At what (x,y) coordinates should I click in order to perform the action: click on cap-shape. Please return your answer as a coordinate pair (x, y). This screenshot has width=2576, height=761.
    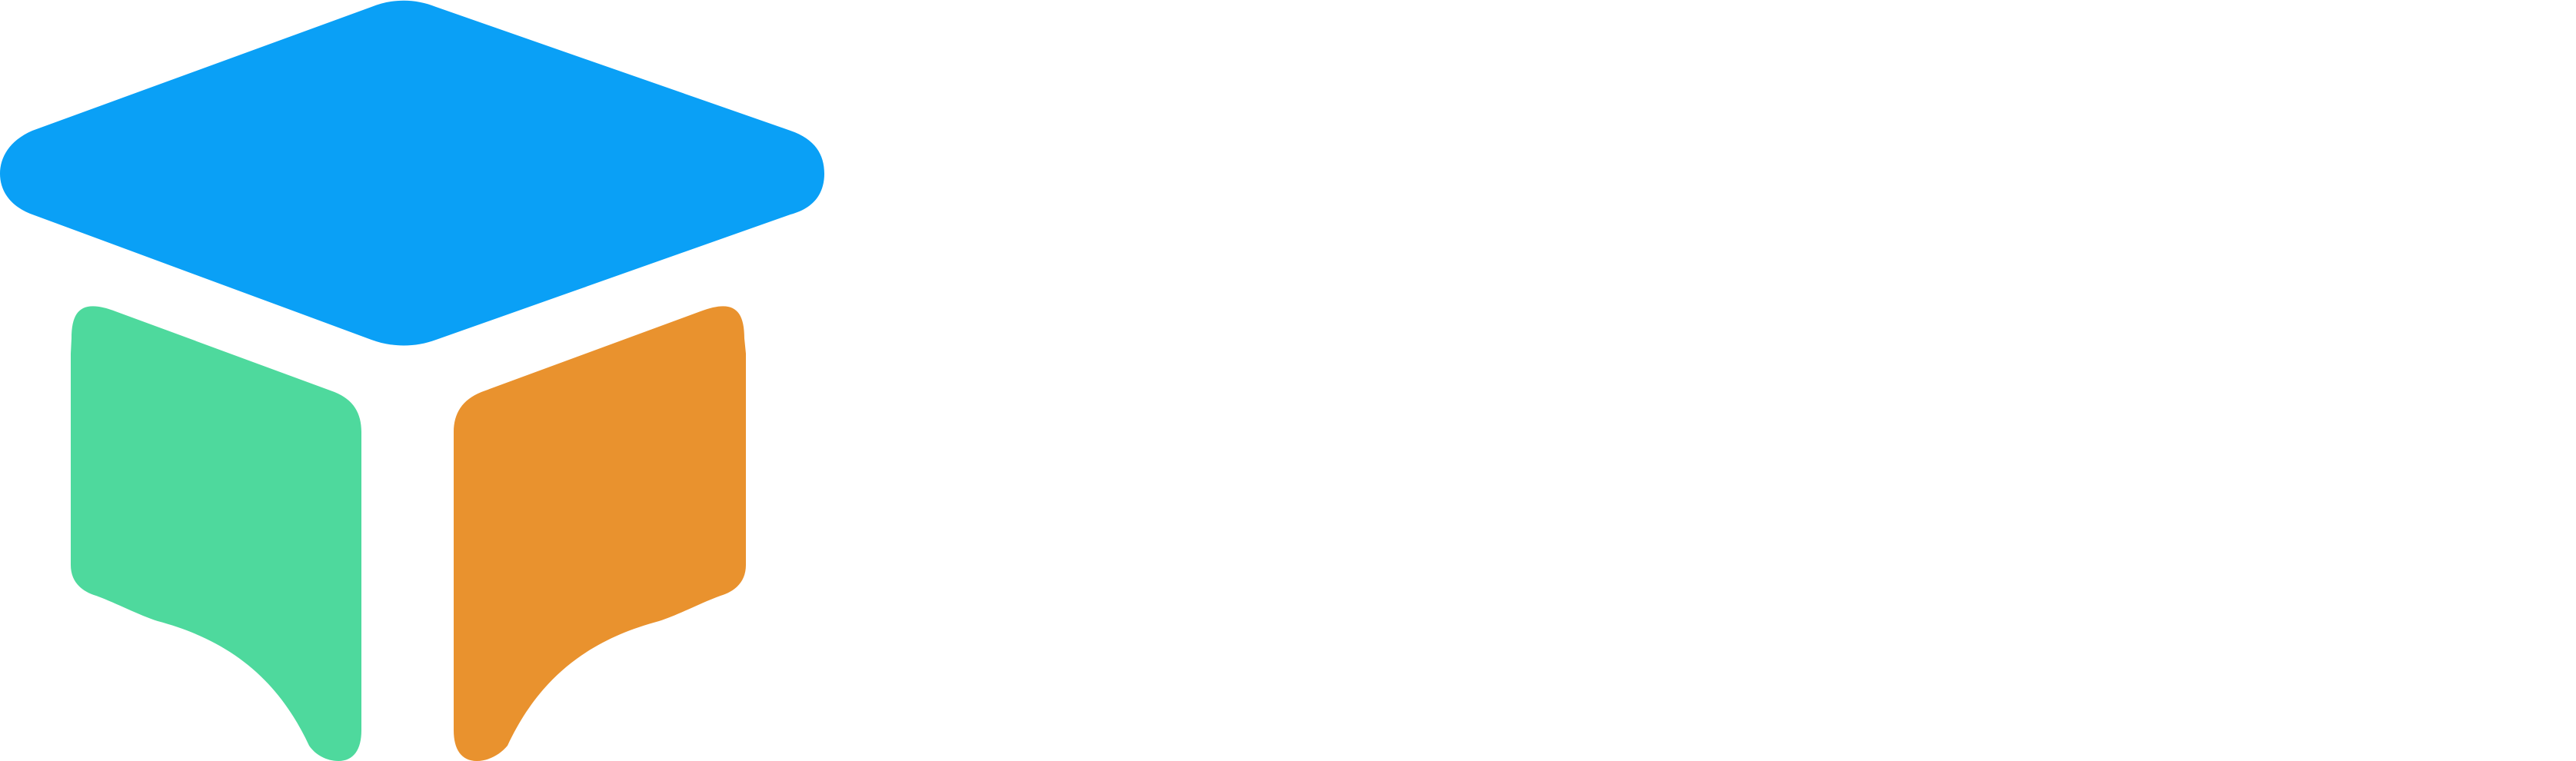
    Looking at the image, I should click on (412, 173).